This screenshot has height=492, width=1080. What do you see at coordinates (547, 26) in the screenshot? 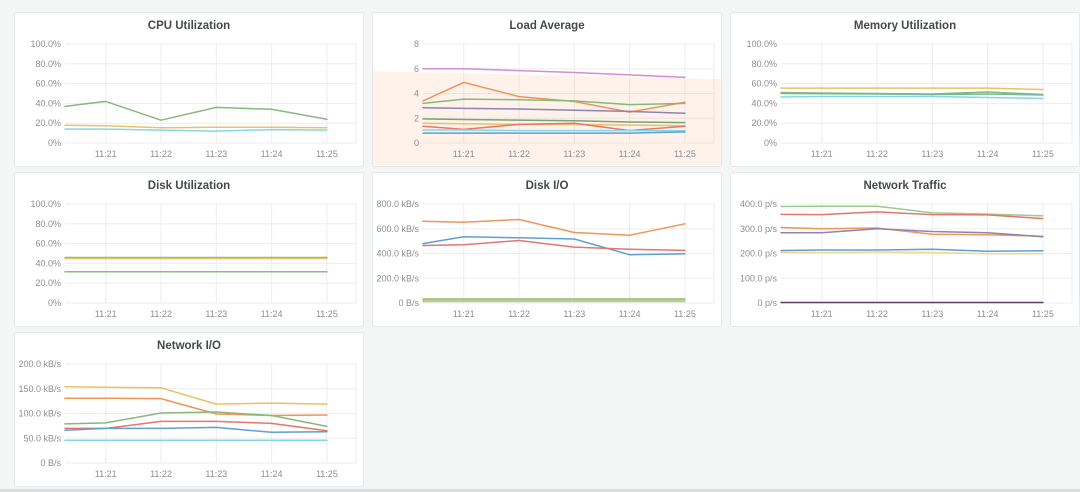
I see `panel-title: Load Average` at bounding box center [547, 26].